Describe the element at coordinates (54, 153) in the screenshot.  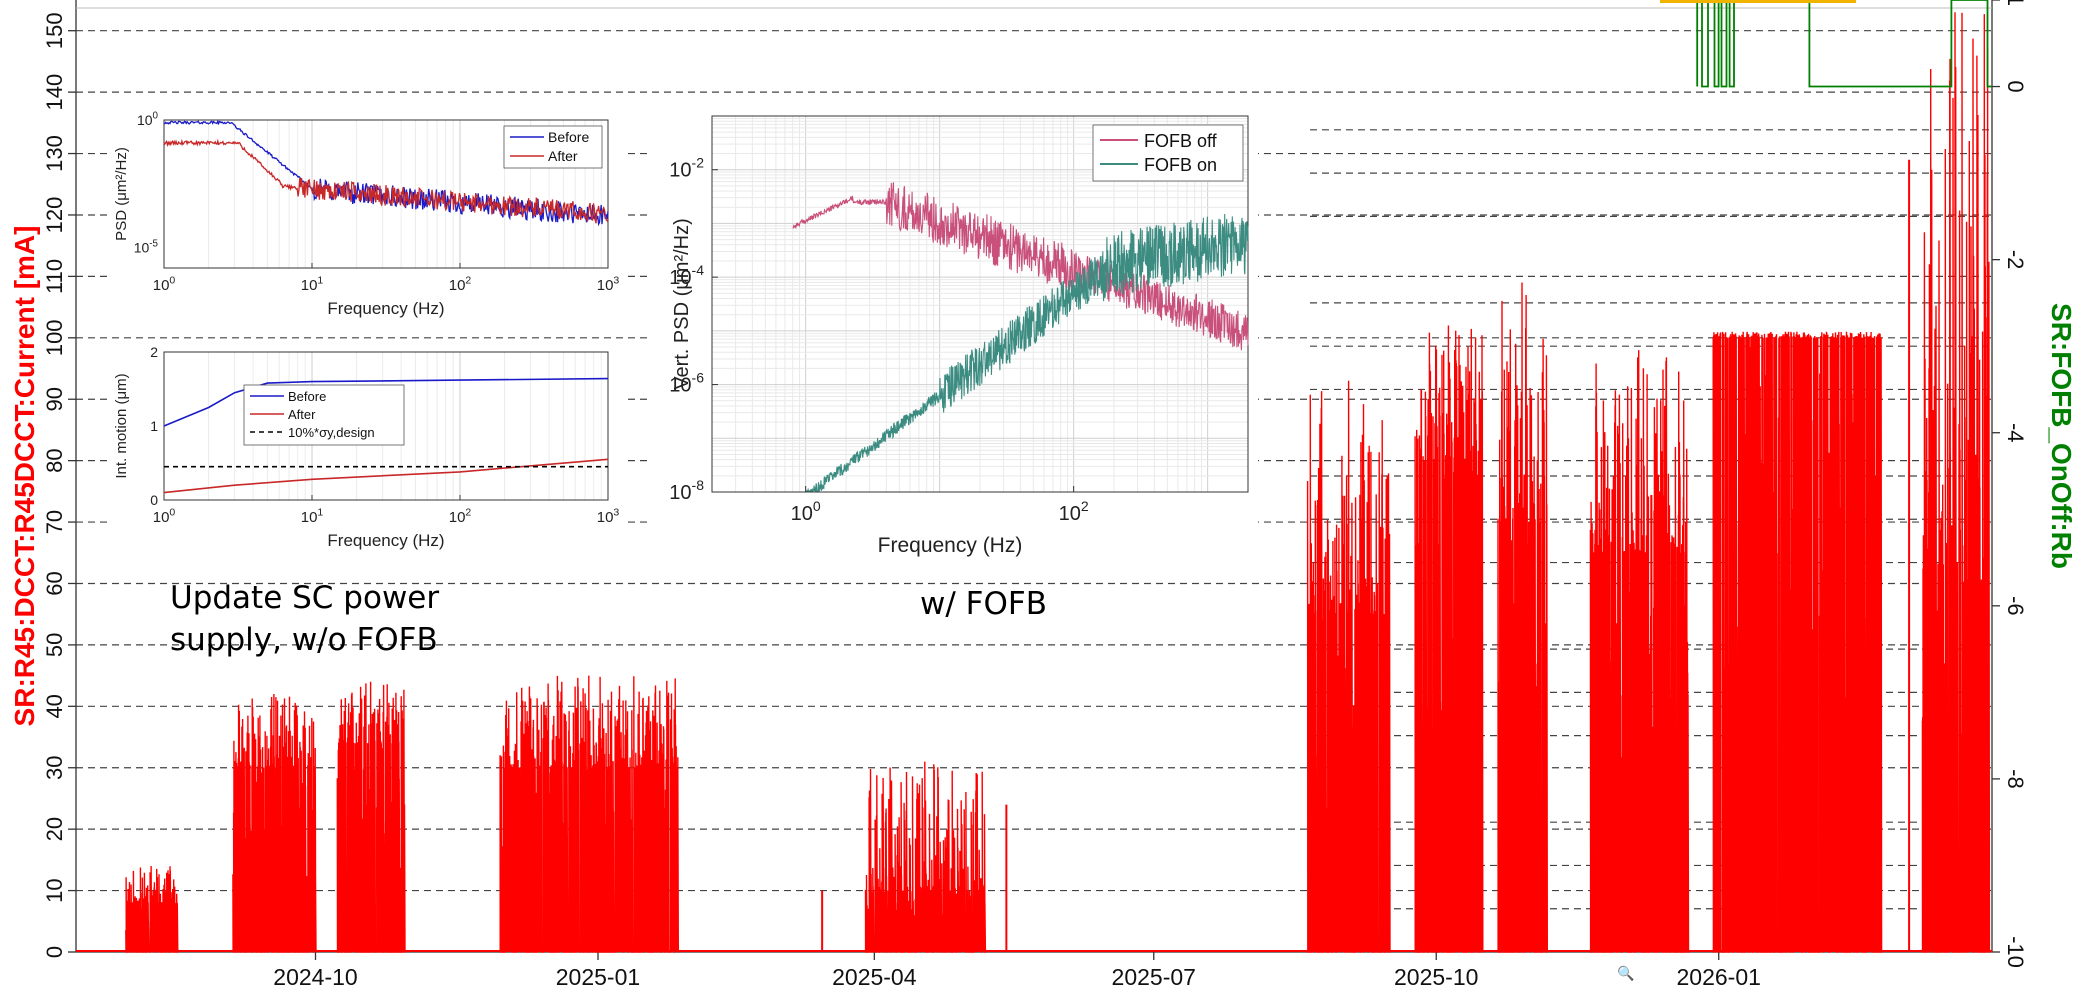
I see `left-tick-label: 130` at that location.